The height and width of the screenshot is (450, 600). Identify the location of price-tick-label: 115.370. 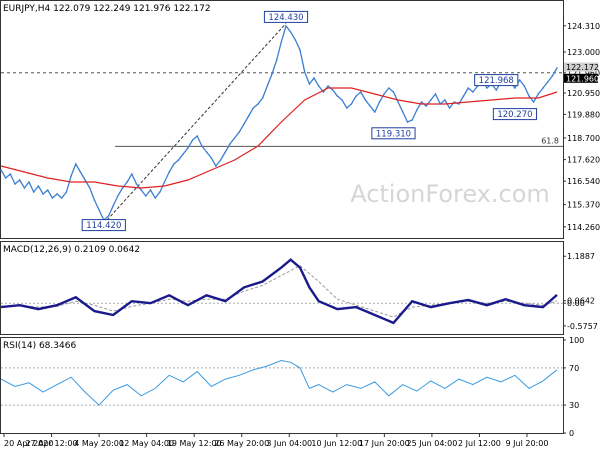
(583, 205).